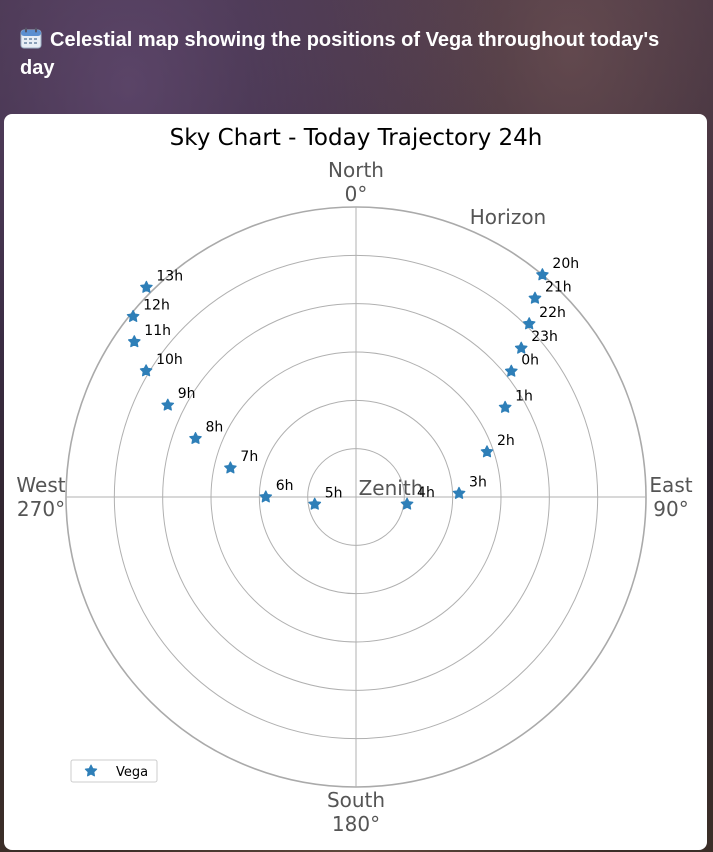 This screenshot has width=713, height=852. What do you see at coordinates (157, 331) in the screenshot?
I see `hour-label: 11h` at bounding box center [157, 331].